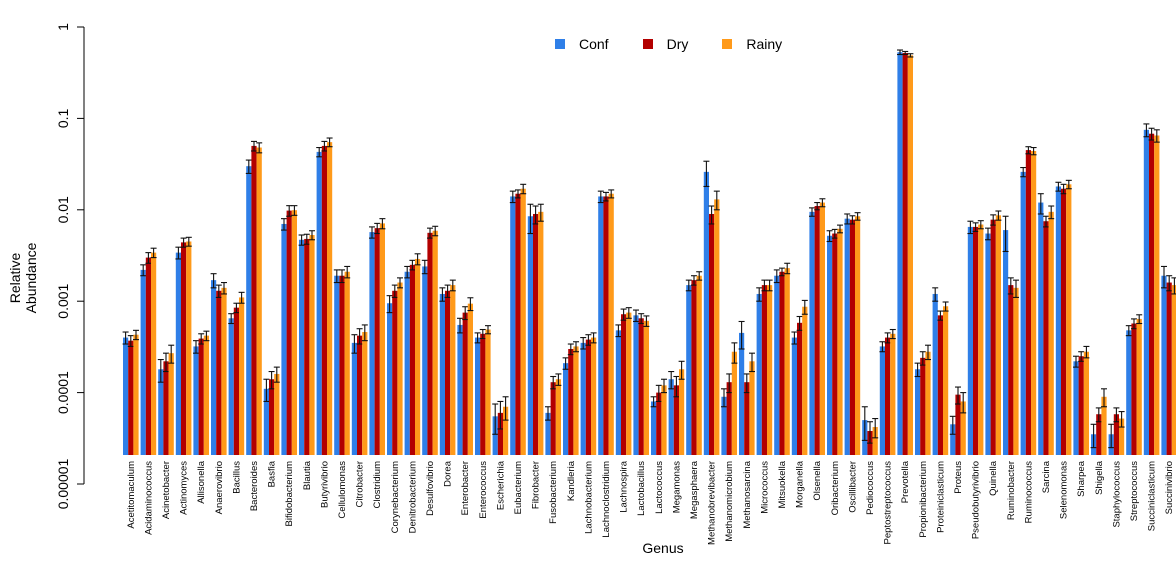  What do you see at coordinates (729, 501) in the screenshot?
I see `x-tick-label: Methanomicrobium` at bounding box center [729, 501].